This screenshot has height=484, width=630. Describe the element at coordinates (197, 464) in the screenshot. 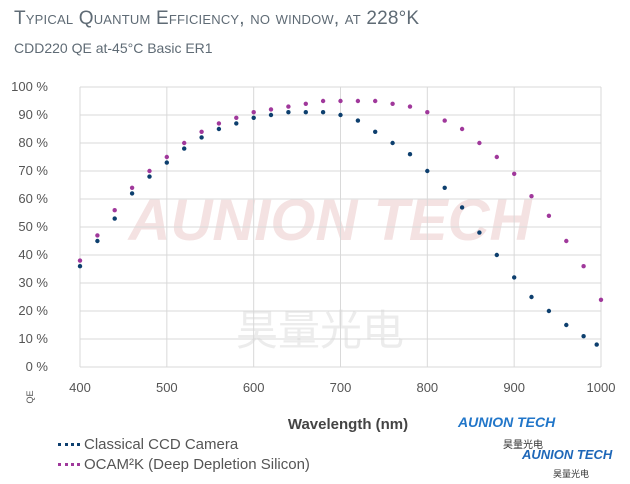

I see `legend-label-ocam: OCAM²K (Deep Depletion Silicon)` at that location.